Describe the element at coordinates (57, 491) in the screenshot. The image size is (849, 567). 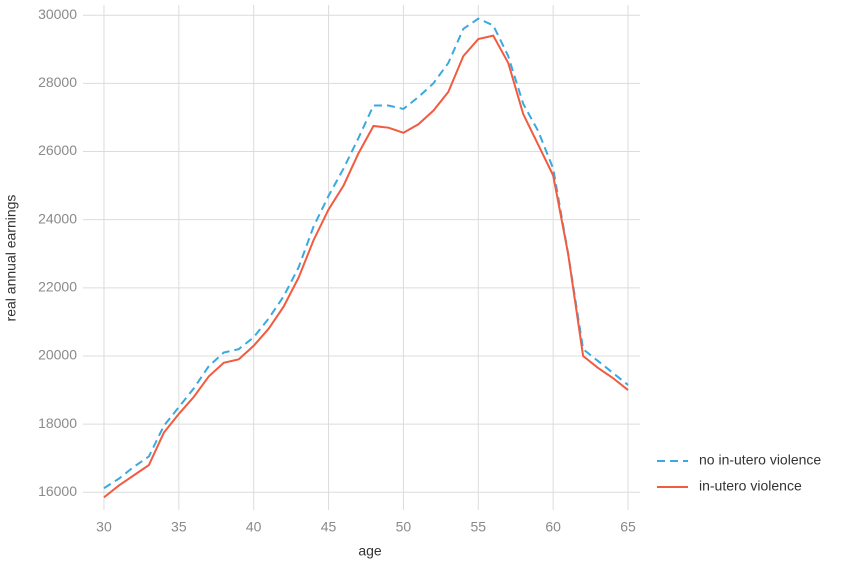
I see `y-tick-label: 16000` at that location.